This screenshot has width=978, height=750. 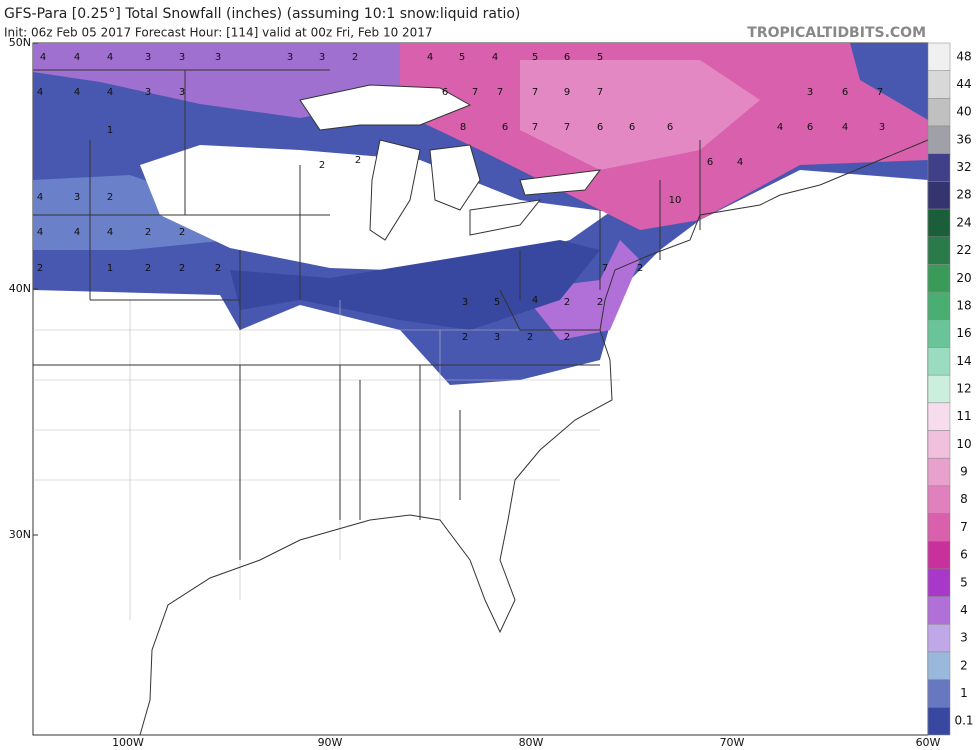 I want to click on colorbar-label: 11, so click(x=963, y=416).